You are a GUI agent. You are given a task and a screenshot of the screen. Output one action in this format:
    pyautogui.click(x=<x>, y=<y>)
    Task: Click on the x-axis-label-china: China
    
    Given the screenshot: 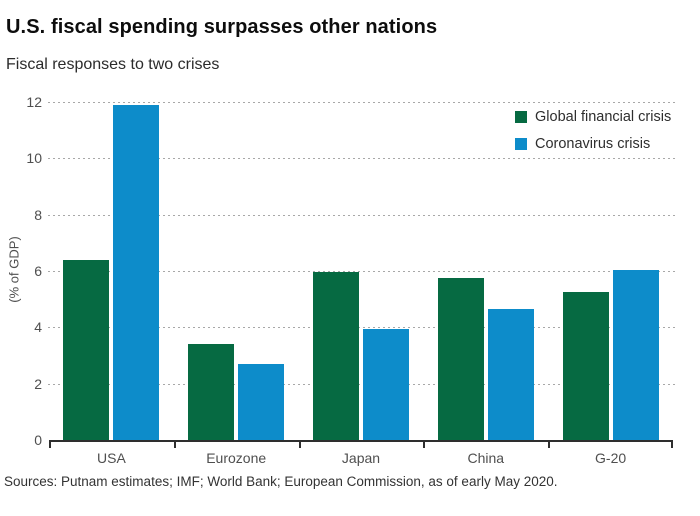 What is the action you would take?
    pyautogui.click(x=486, y=458)
    